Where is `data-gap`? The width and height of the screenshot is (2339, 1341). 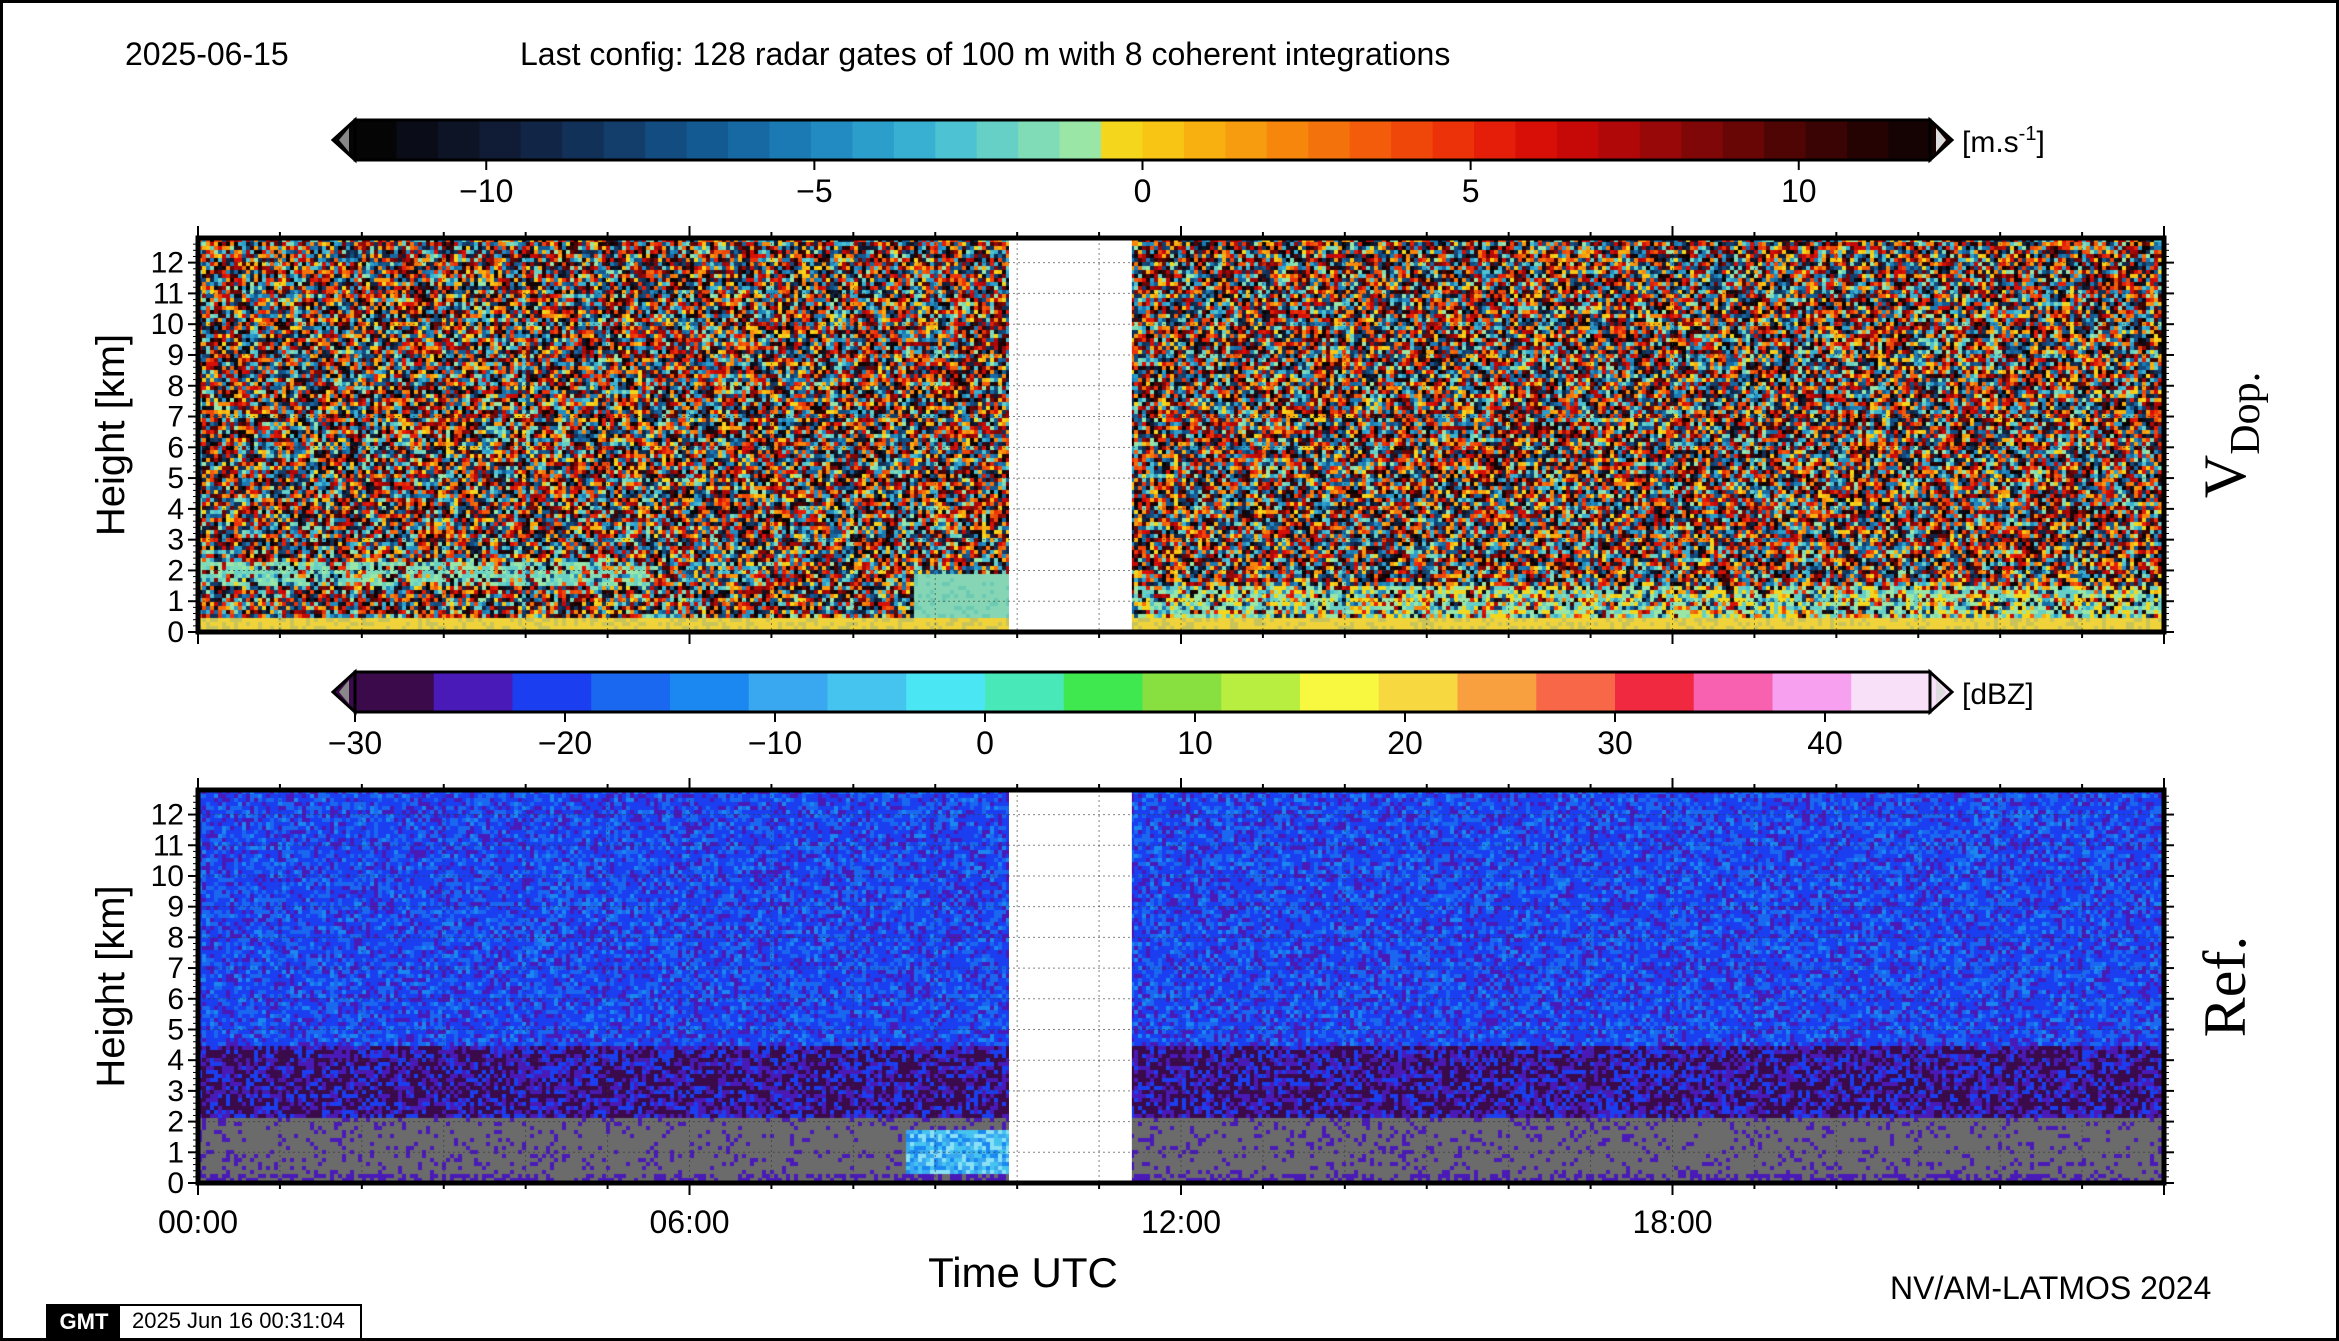 data-gap is located at coordinates (1070, 435).